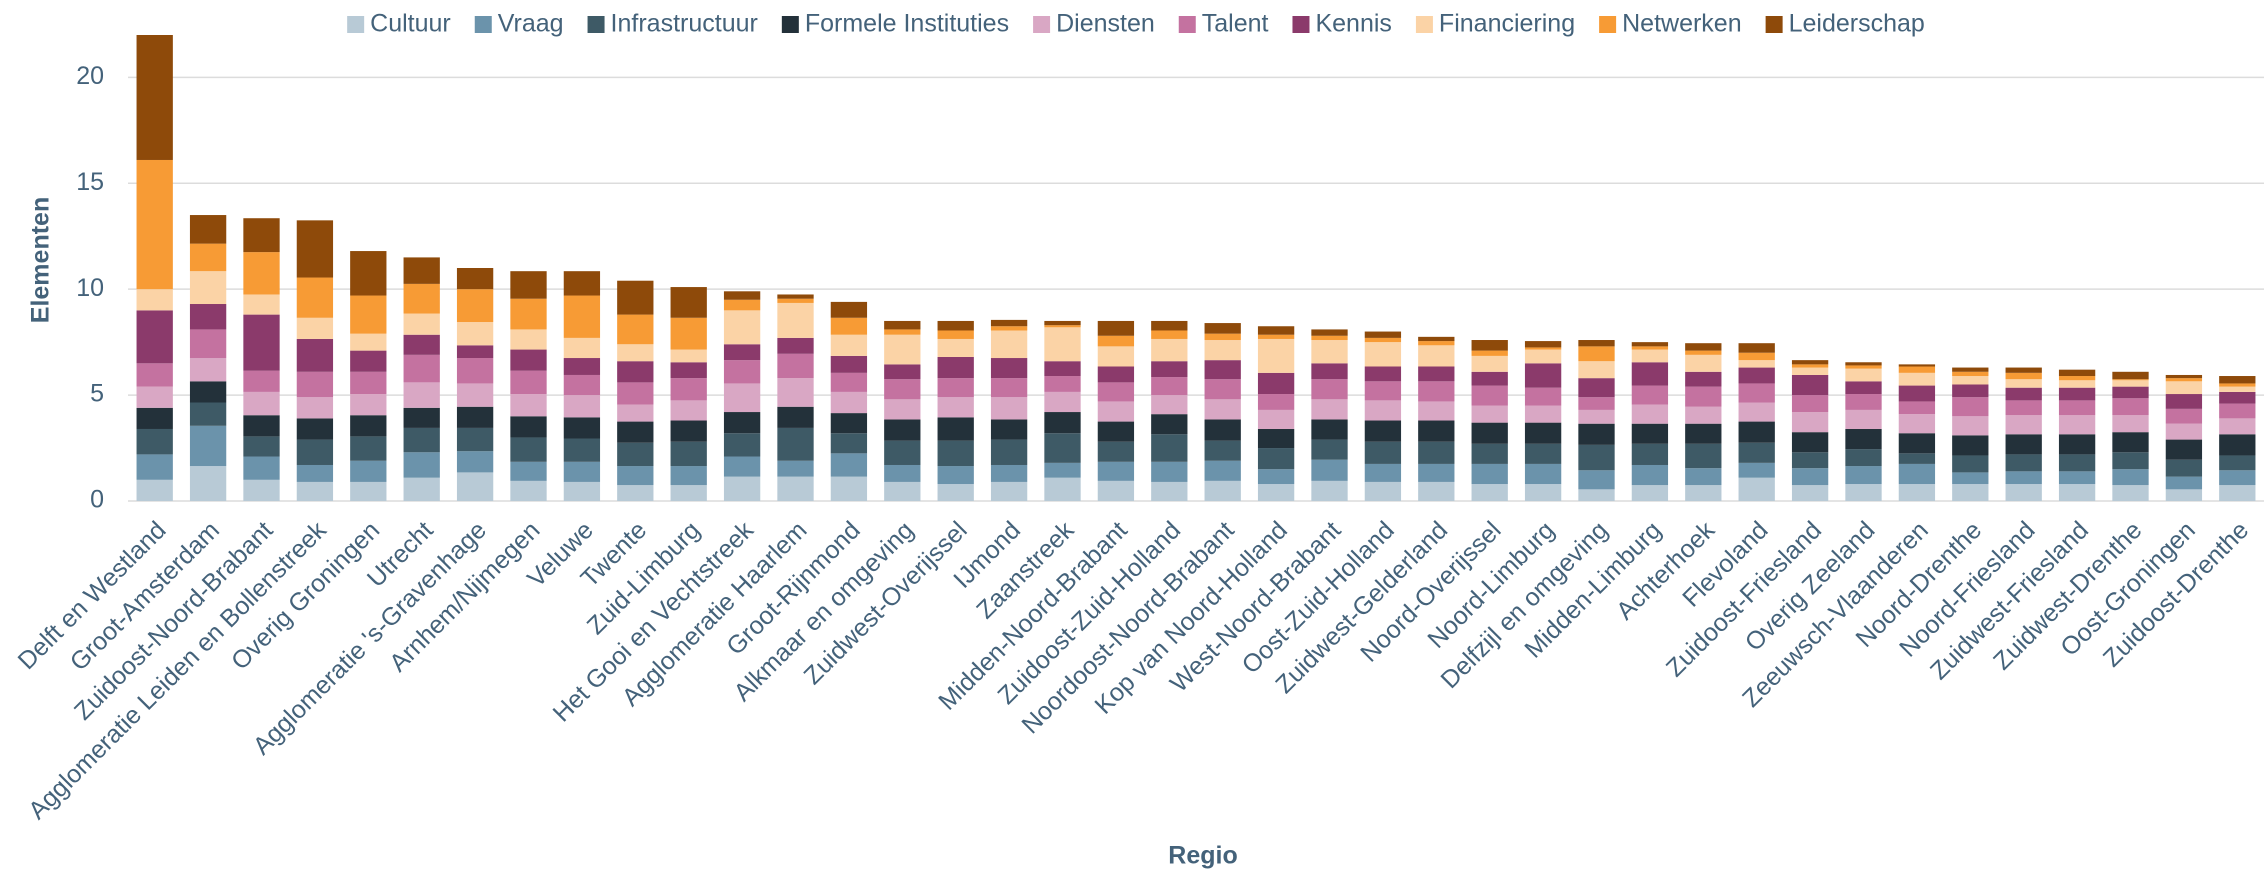 The image size is (2265, 872). What do you see at coordinates (90, 288) in the screenshot?
I see `y-tick-label: 10` at bounding box center [90, 288].